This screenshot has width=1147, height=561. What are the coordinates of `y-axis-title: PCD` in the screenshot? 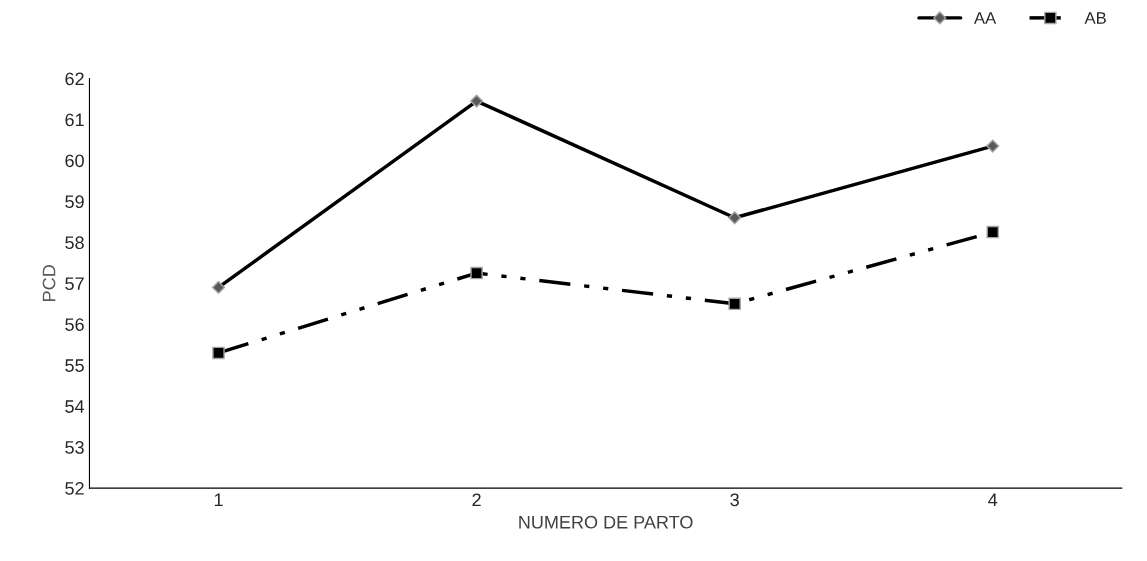 It's located at (49, 283).